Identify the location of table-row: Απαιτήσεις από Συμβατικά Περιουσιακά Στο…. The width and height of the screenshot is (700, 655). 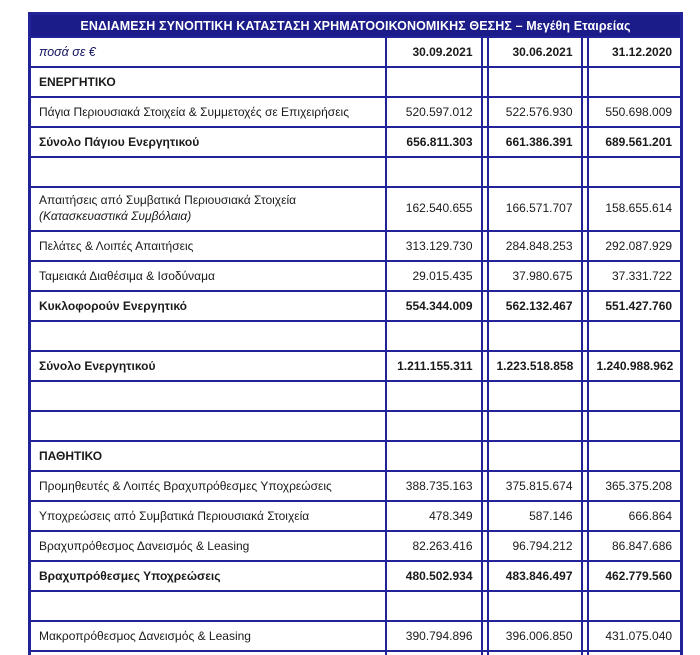
(356, 209).